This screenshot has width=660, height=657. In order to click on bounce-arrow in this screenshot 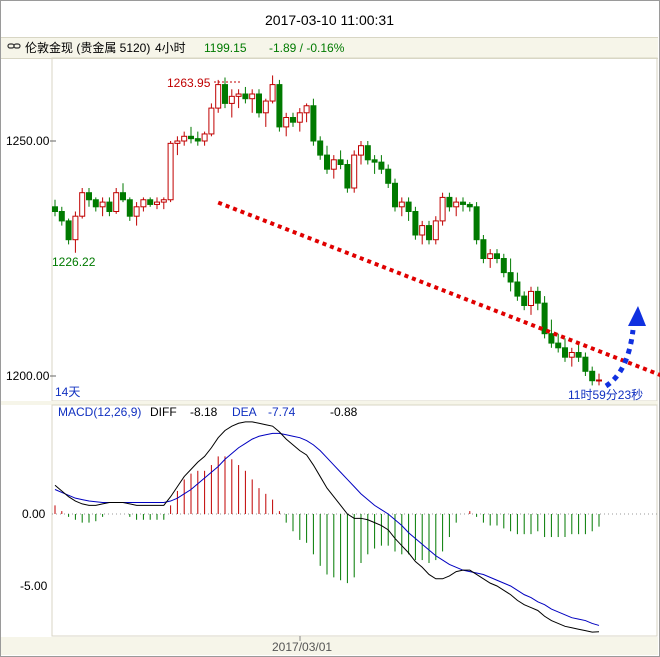, I will do `click(625, 347)`.